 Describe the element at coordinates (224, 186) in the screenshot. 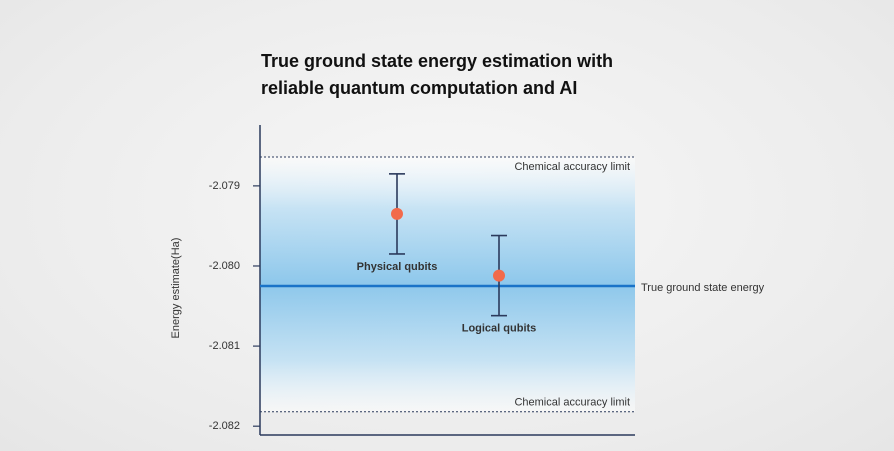

I see `y-tick-label: -2.079` at that location.